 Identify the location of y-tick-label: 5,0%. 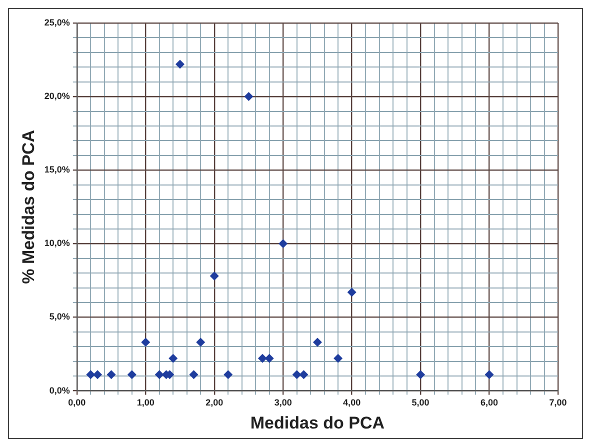
(59, 317).